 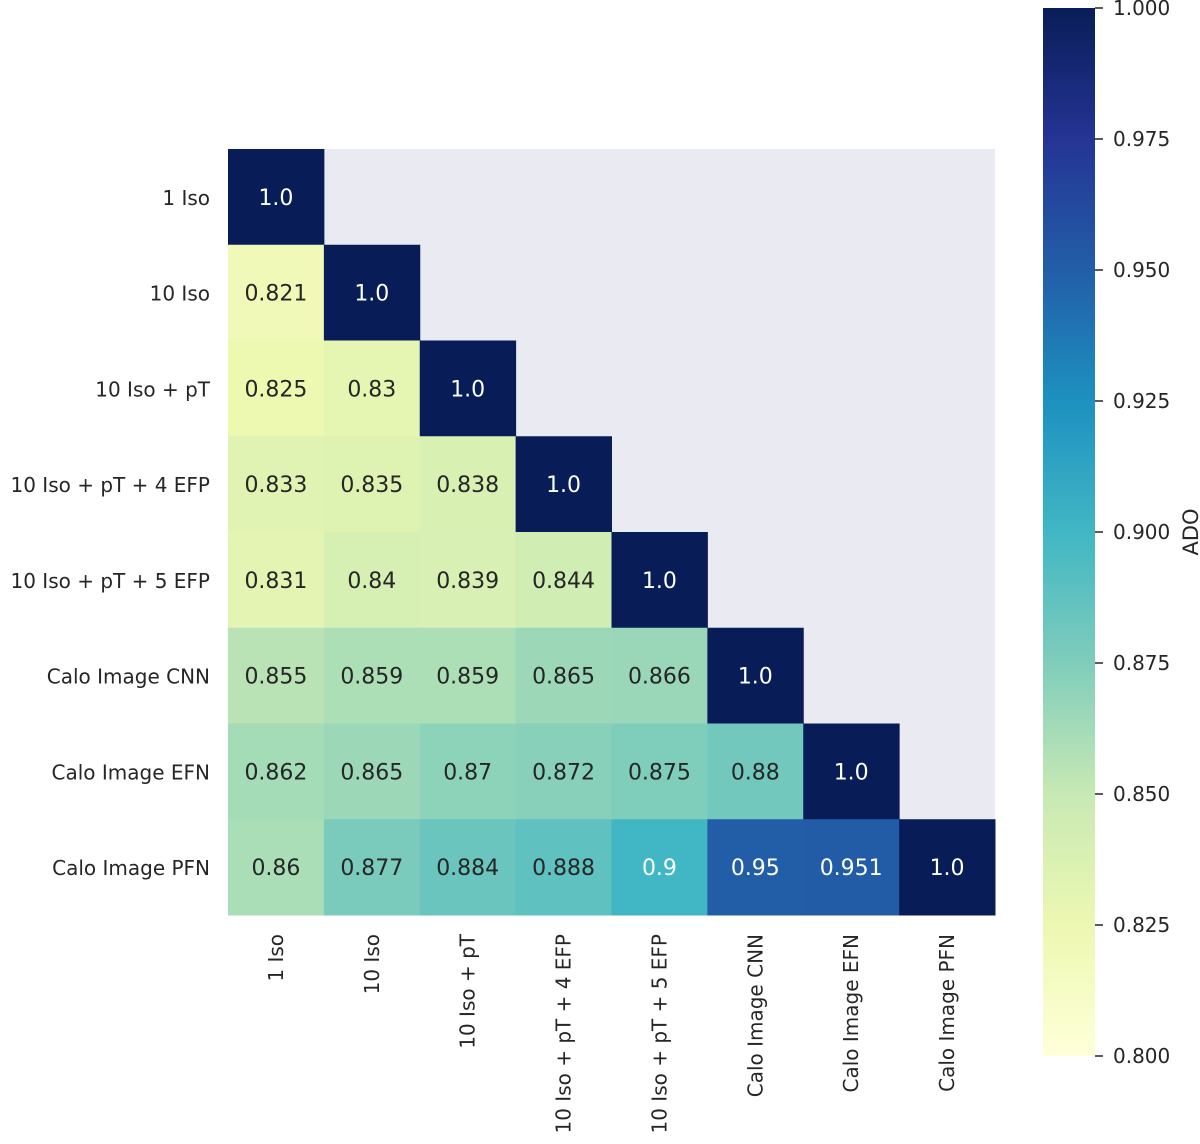 I want to click on colorbar-tick-label: 0.925, so click(x=1141, y=401).